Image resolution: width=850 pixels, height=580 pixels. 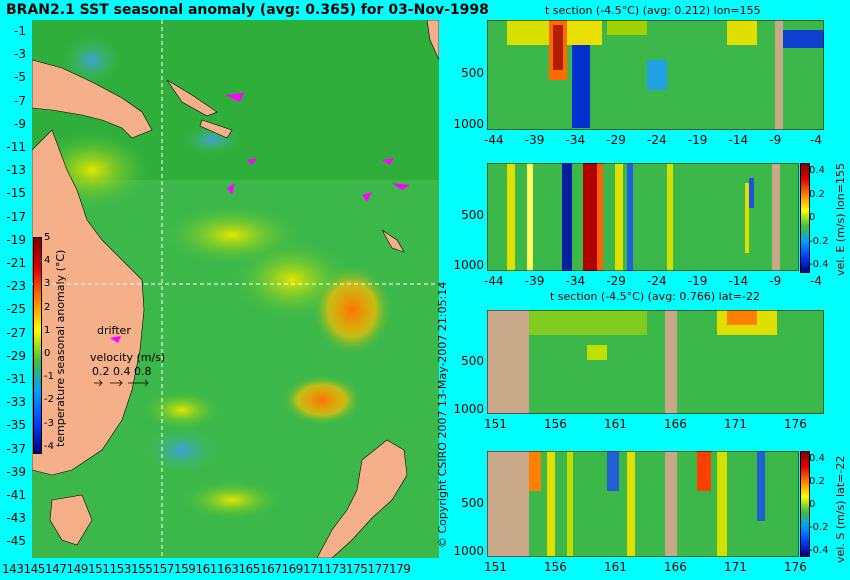 I want to click on panel-x-tick: -44, so click(x=494, y=281).